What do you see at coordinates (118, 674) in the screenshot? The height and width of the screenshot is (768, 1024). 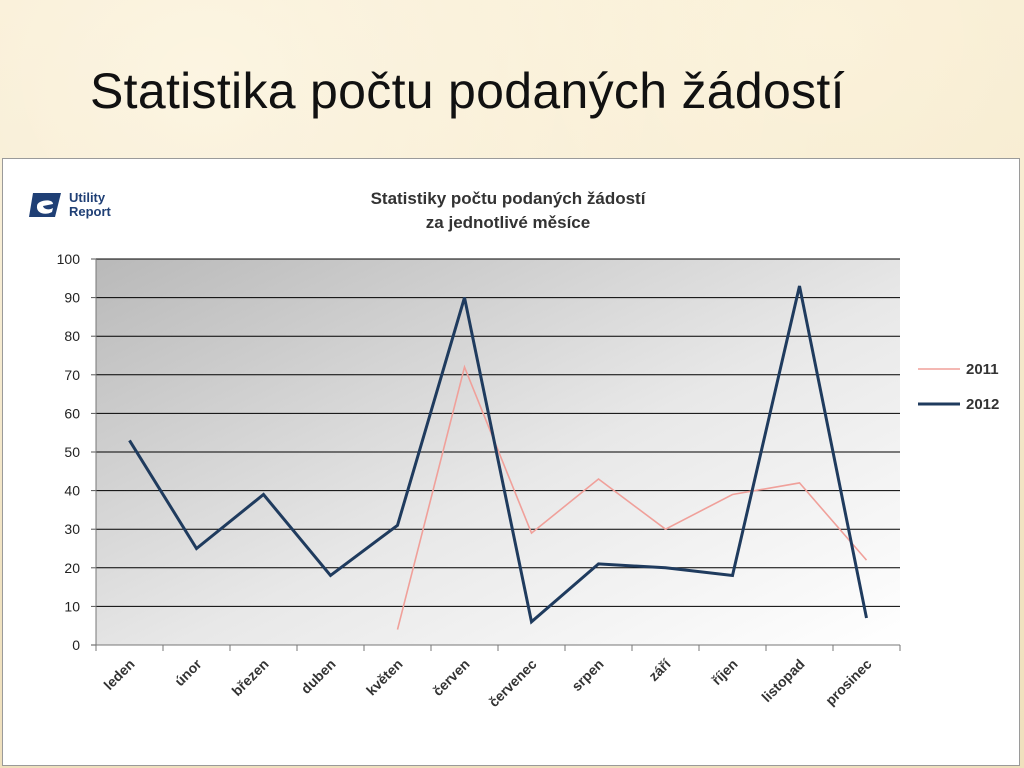 I see `x-tick-label-1: leden` at bounding box center [118, 674].